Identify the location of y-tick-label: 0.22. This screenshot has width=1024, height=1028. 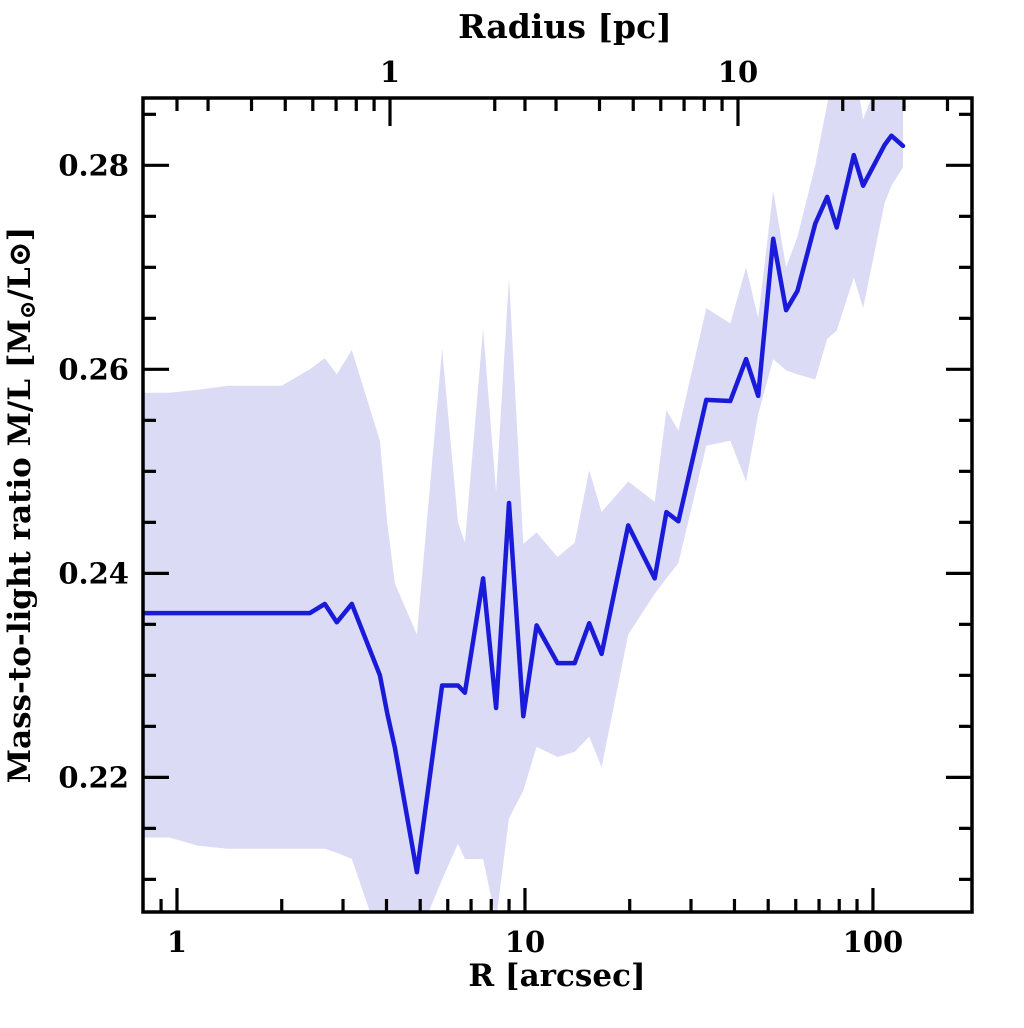
(93, 777).